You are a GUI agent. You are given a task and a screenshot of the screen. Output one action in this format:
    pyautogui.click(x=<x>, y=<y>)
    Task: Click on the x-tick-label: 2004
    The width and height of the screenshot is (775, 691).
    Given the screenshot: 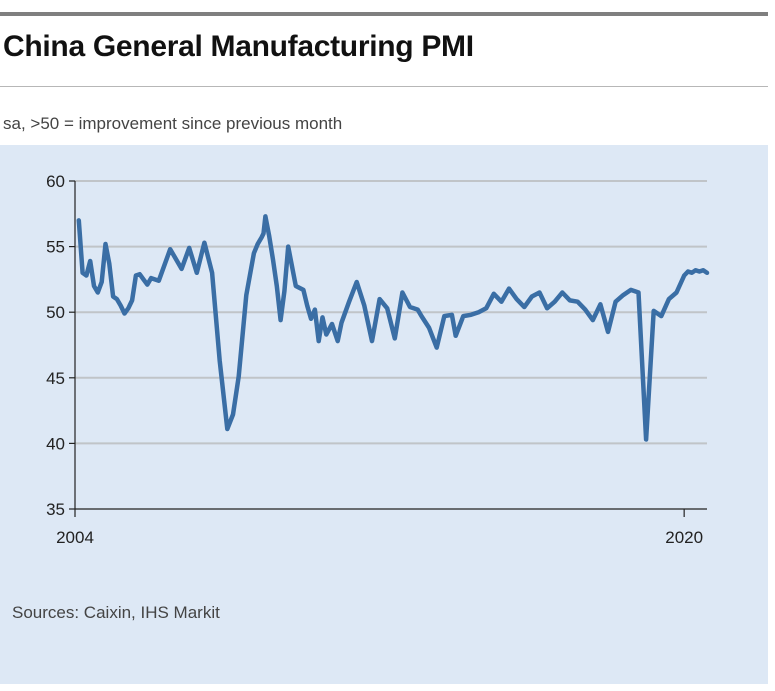 What is the action you would take?
    pyautogui.click(x=75, y=536)
    